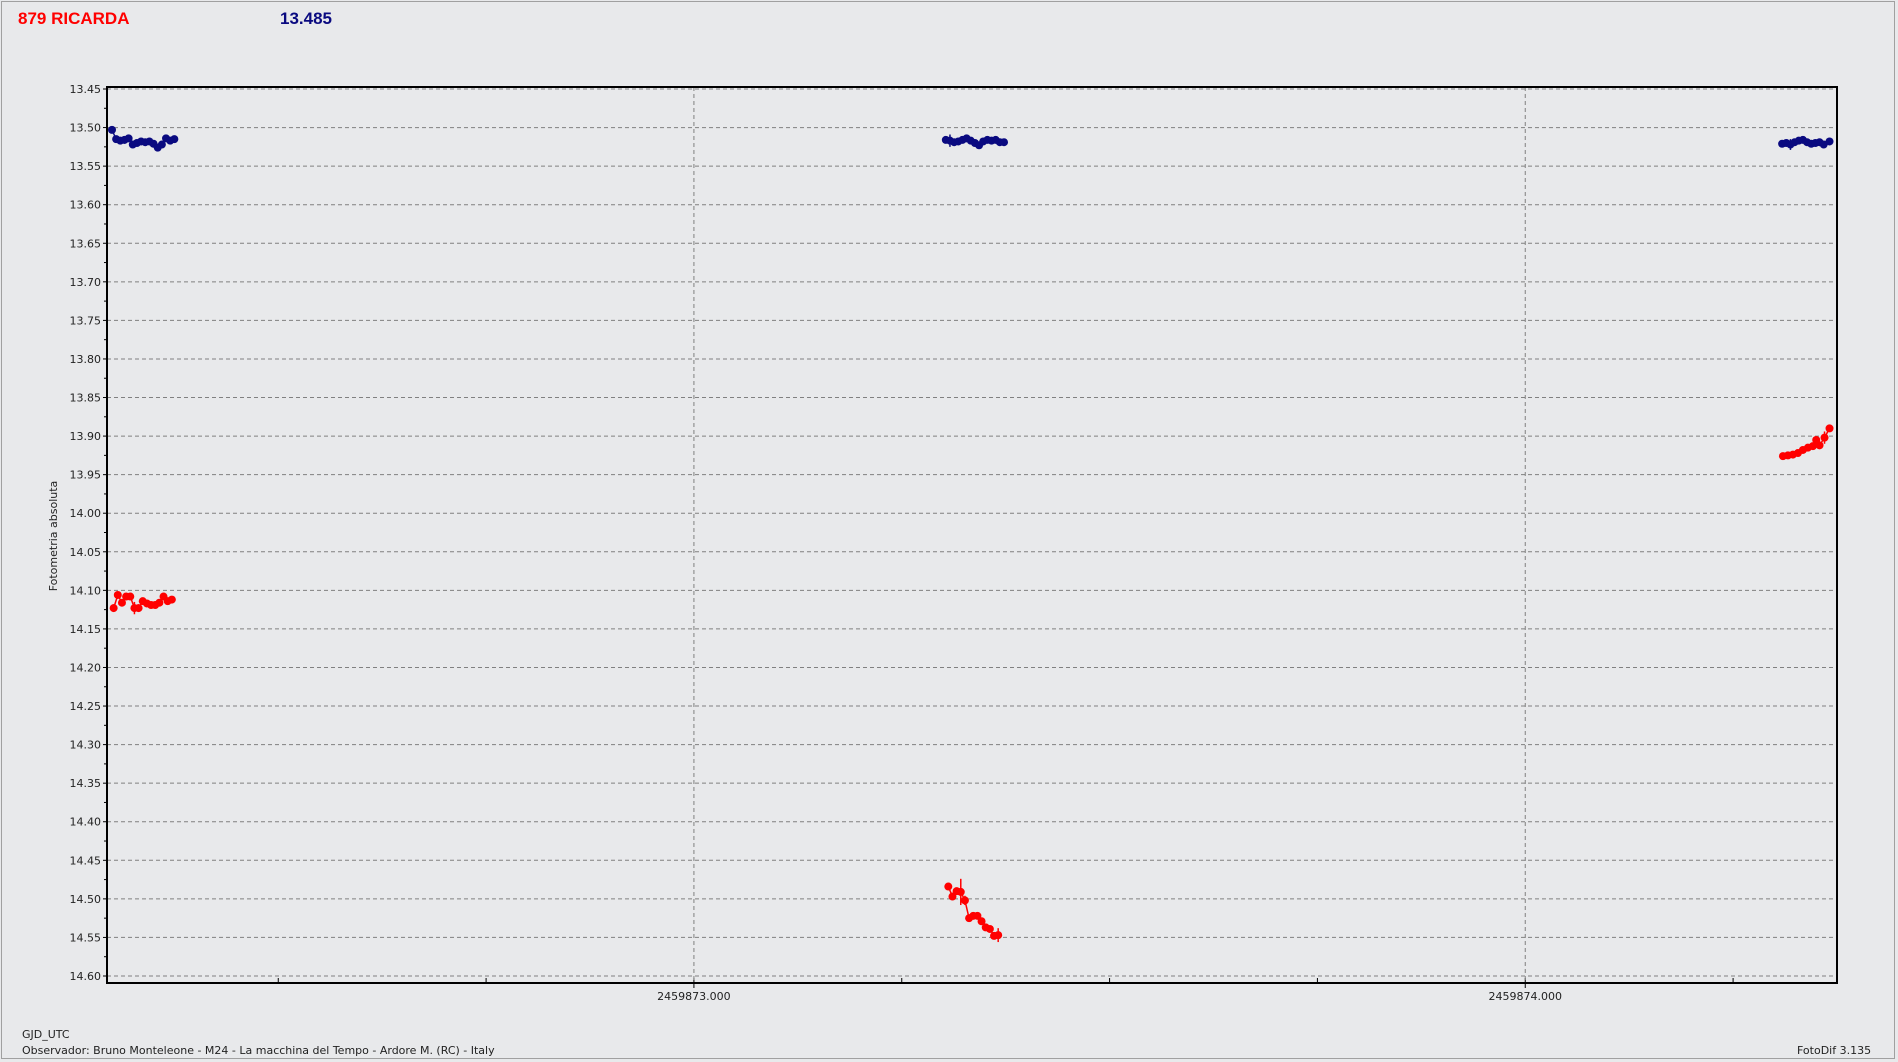  I want to click on y-tick-label: 13.80, so click(86, 359).